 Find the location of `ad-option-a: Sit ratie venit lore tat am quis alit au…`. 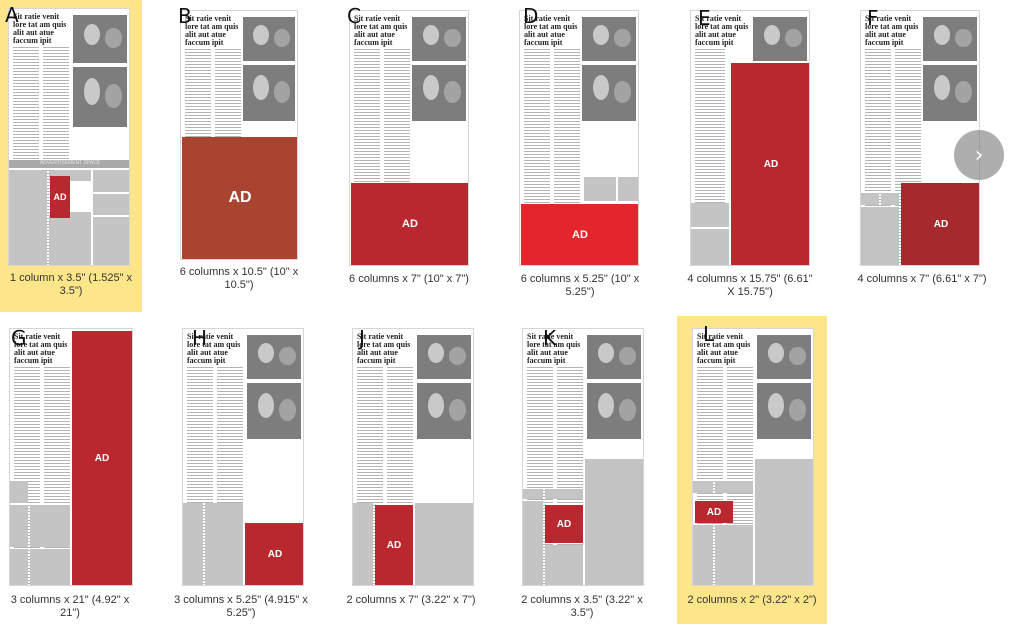

ad-option-a: Sit ratie venit lore tat am quis alit au… is located at coordinates (71, 156).